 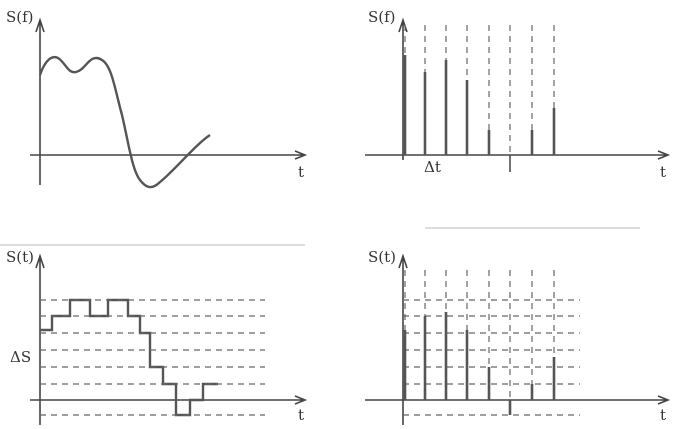 I want to click on step-label: ΔS, so click(x=20, y=357).